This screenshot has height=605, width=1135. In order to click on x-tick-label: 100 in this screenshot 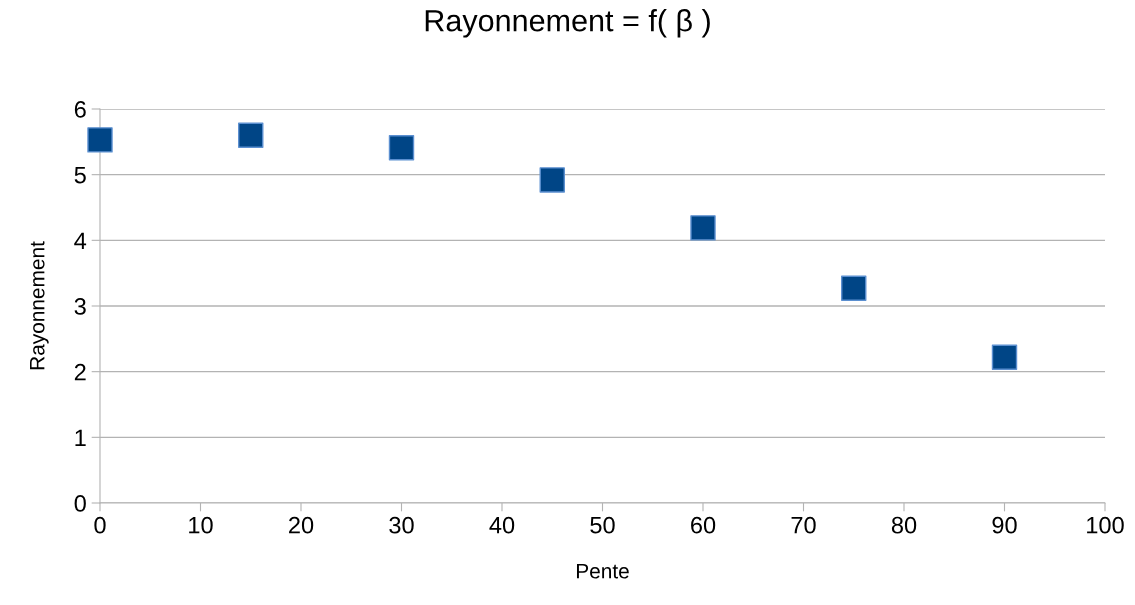, I will do `click(1105, 525)`.